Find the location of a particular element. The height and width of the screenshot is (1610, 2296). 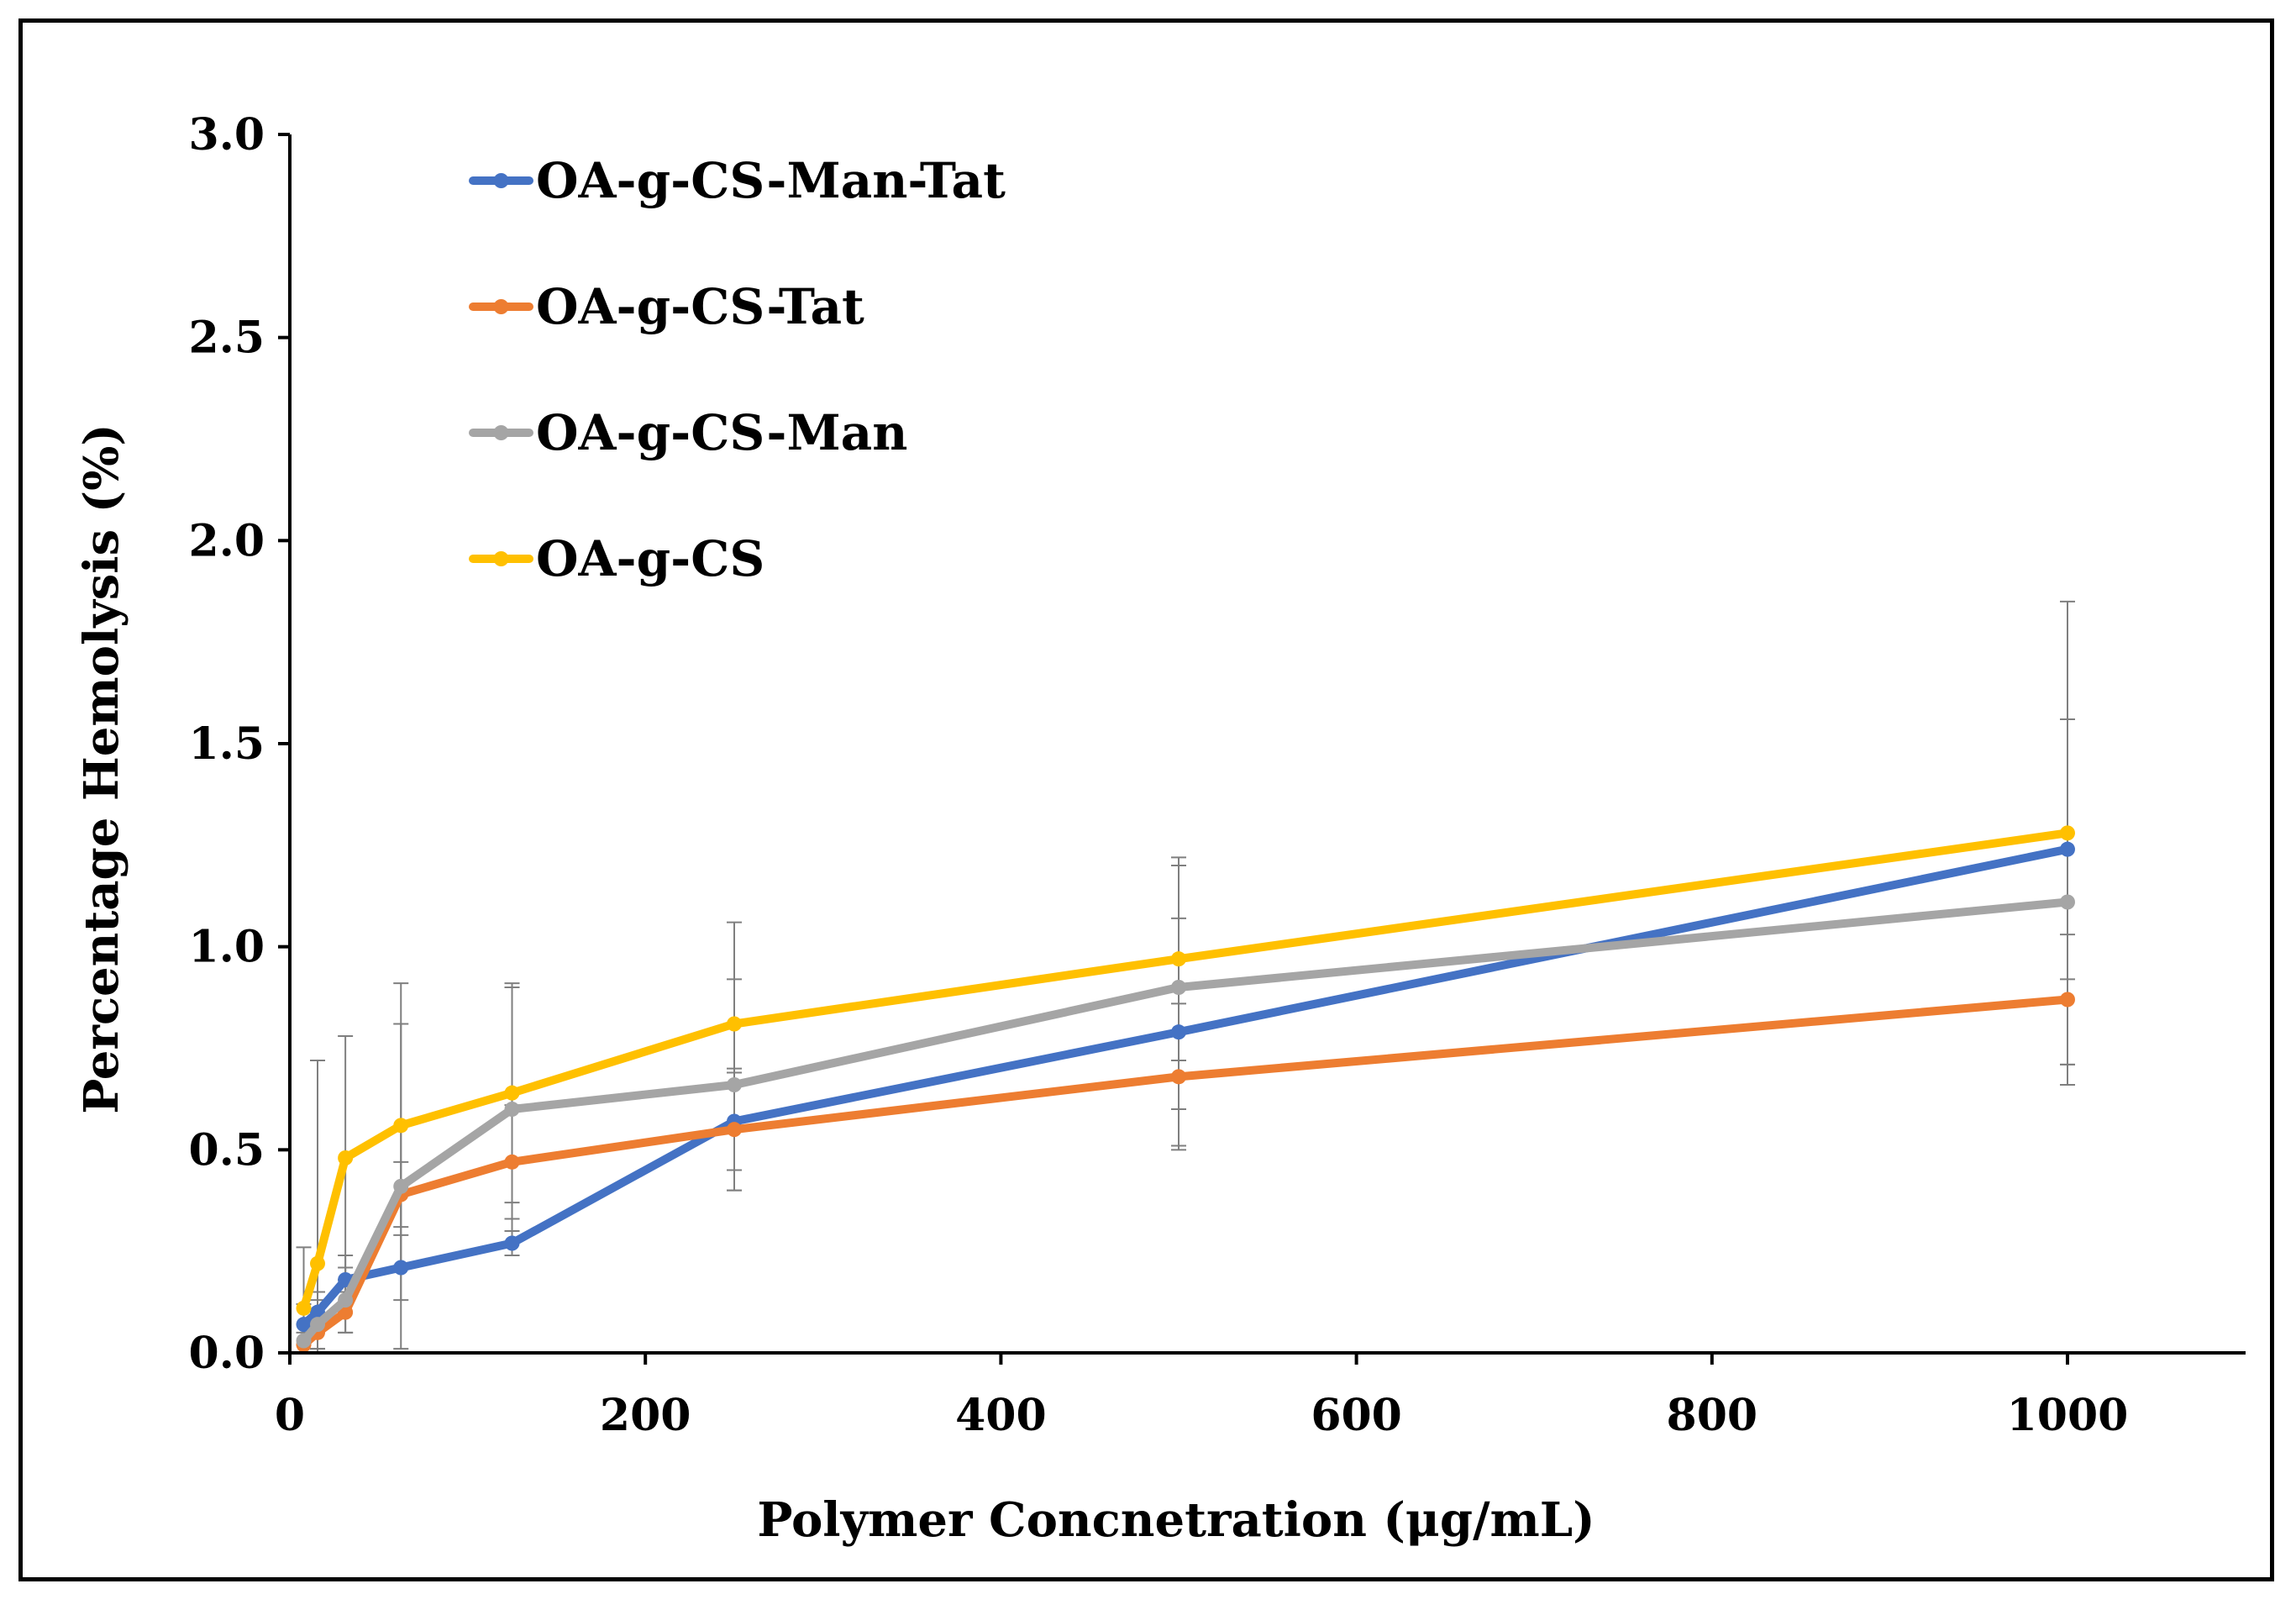

x-tick-label: 200 is located at coordinates (645, 1415).